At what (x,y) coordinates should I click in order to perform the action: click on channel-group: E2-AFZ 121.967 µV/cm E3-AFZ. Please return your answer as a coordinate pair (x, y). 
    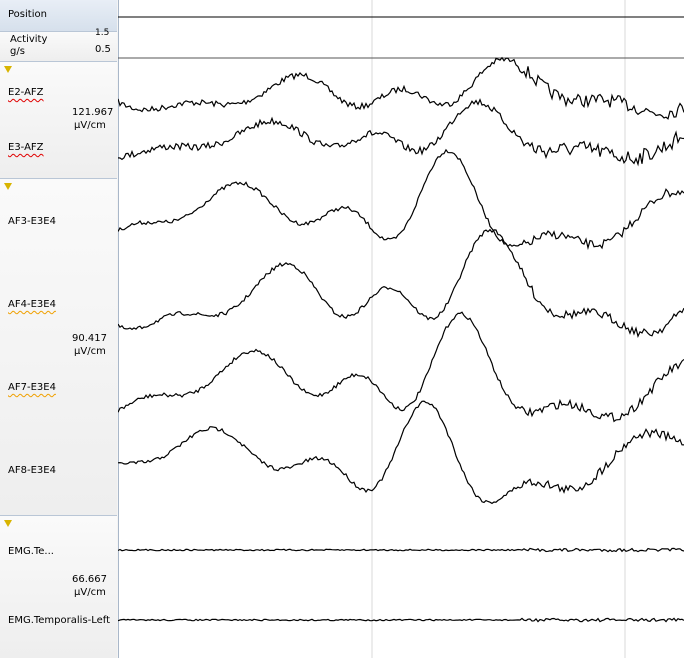
    Looking at the image, I should click on (58, 120).